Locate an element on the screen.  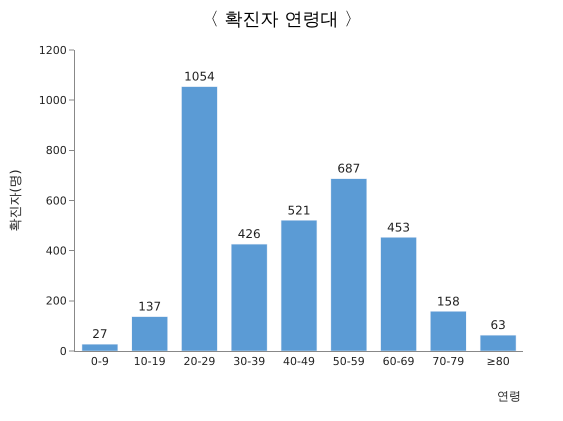
y-tick-label: 400 is located at coordinates (56, 251).